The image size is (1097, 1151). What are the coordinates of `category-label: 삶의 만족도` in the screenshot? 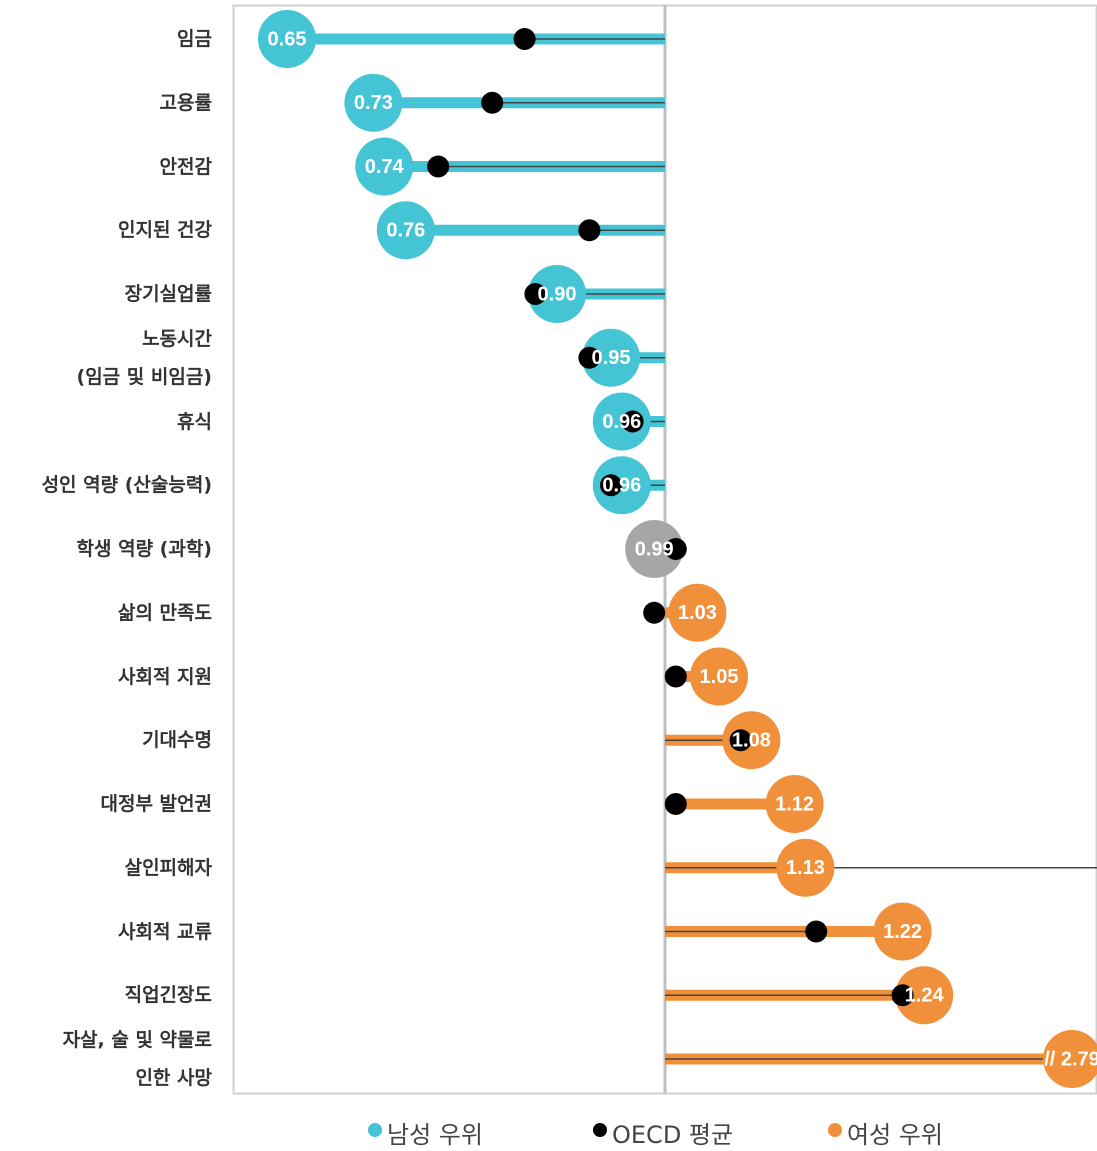 It's located at (164, 612).